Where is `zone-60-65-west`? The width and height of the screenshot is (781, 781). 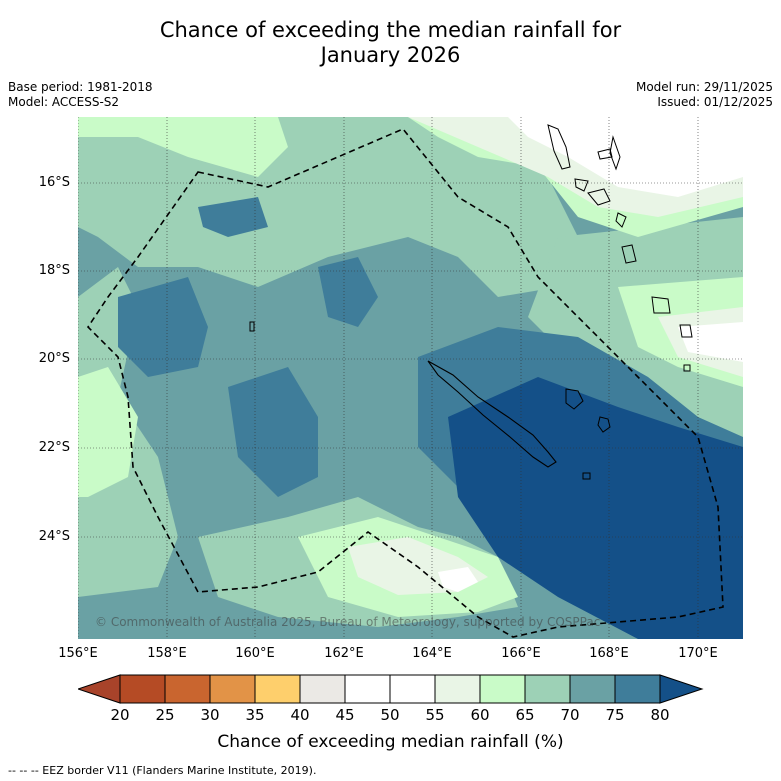
zone-60-65-west is located at coordinates (108, 432).